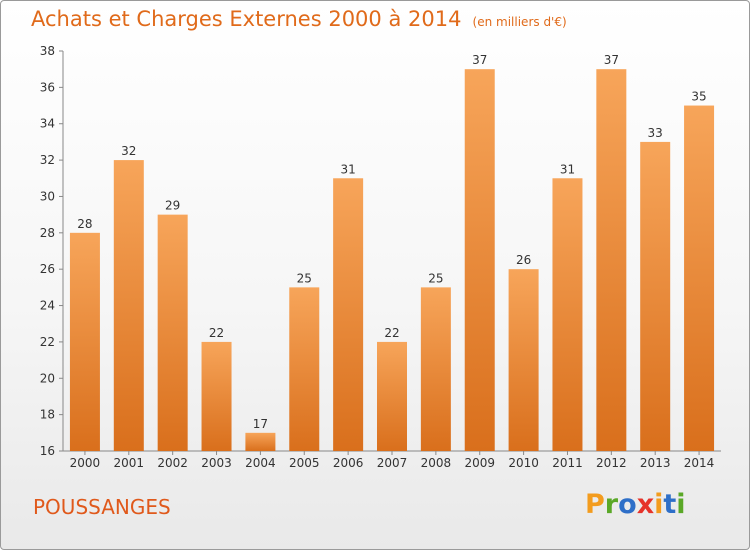 Image resolution: width=750 pixels, height=551 pixels. What do you see at coordinates (102, 507) in the screenshot?
I see `commune-name: POUSSANGES` at bounding box center [102, 507].